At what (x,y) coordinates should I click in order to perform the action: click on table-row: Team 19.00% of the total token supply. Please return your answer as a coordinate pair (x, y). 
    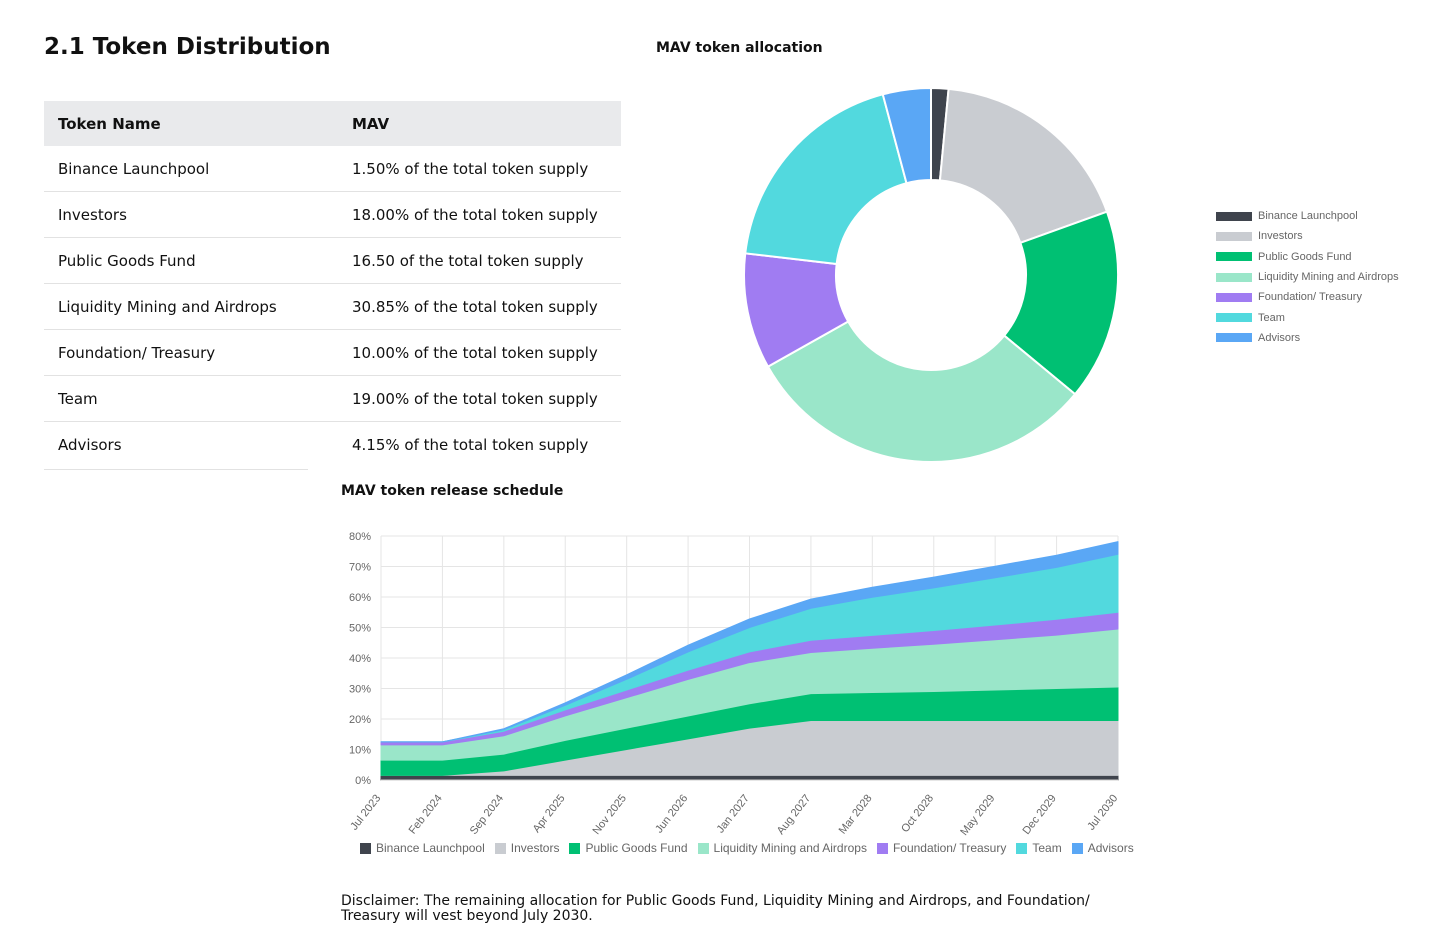
    Looking at the image, I should click on (332, 398).